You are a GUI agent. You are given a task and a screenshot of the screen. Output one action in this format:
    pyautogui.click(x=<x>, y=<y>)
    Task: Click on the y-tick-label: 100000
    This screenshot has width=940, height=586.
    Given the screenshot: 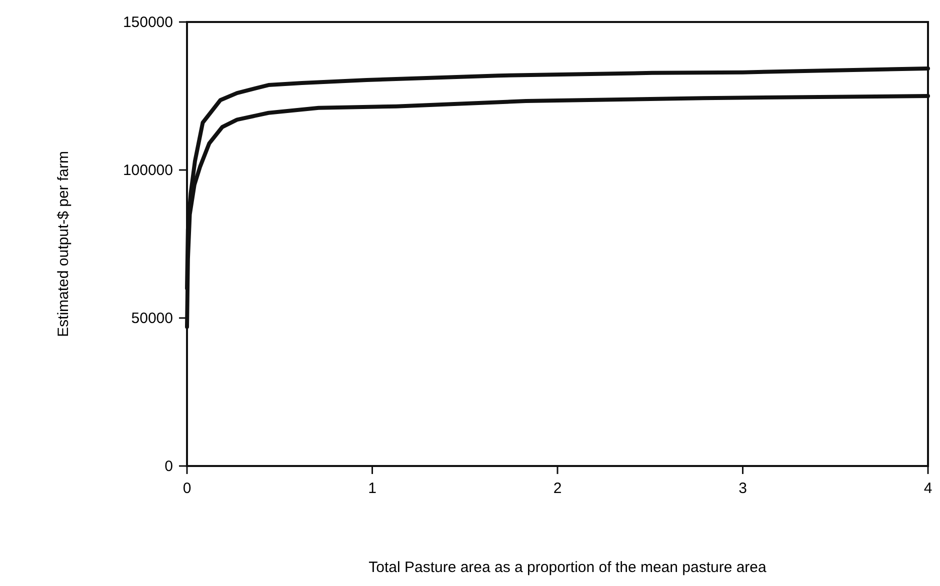 What is the action you would take?
    pyautogui.click(x=147, y=170)
    